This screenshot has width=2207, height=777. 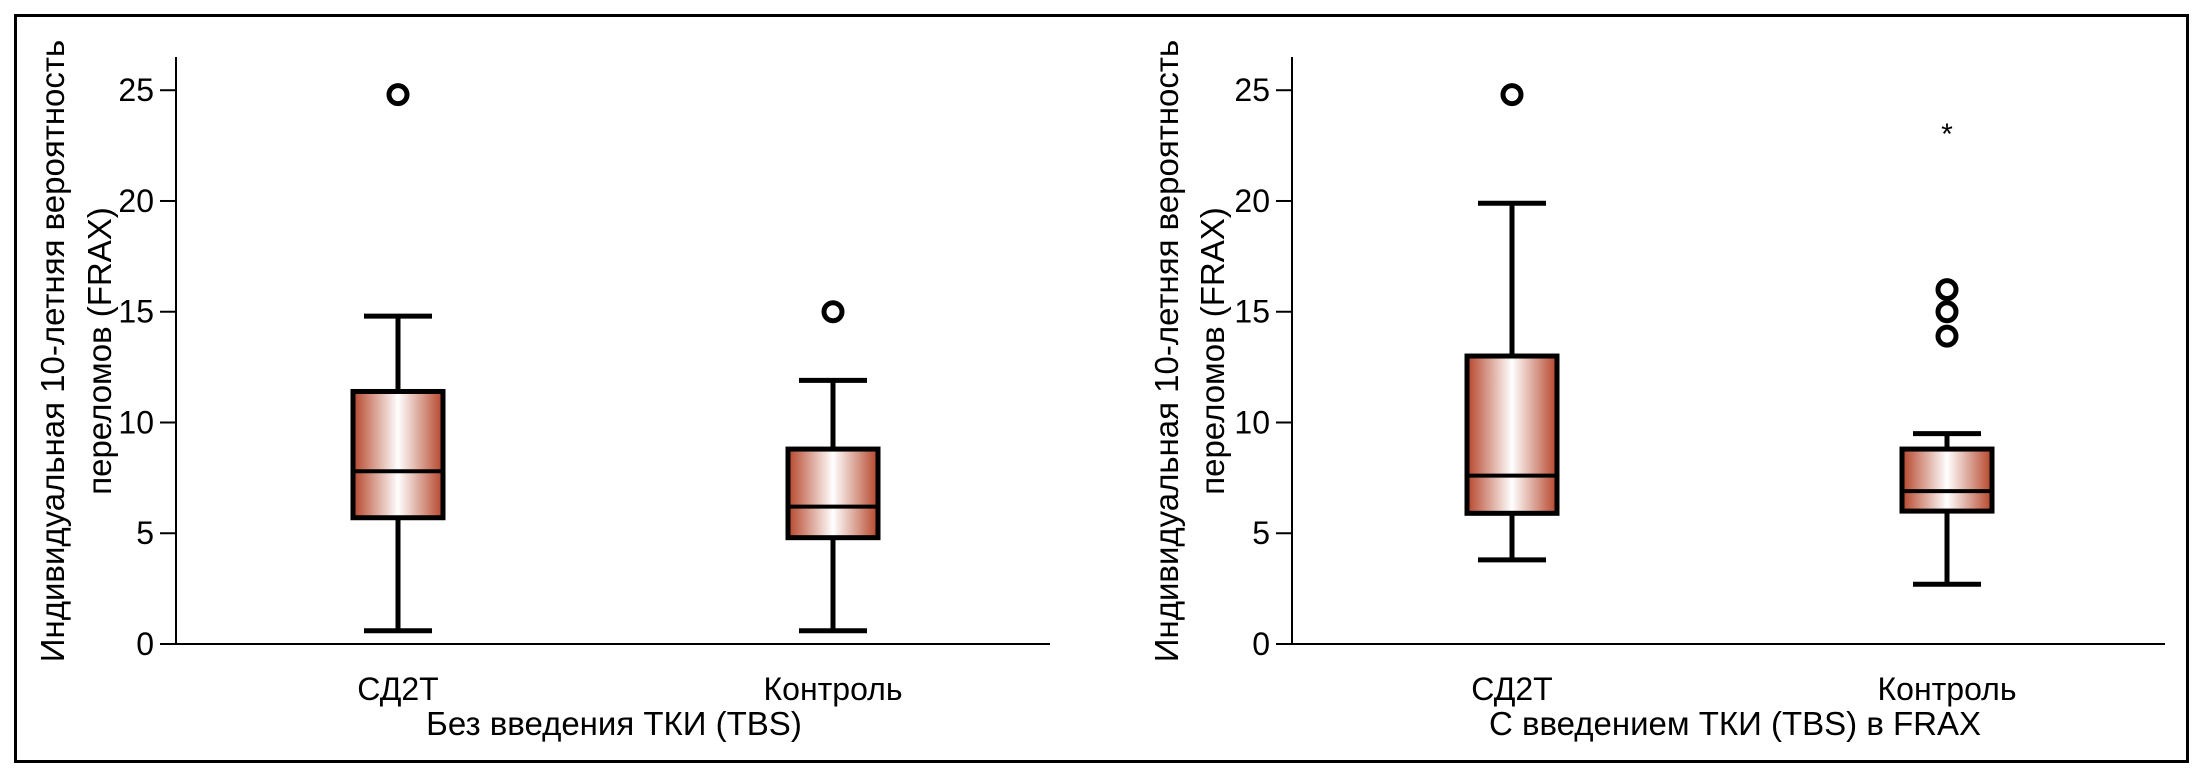 I want to click on box-group-control, so click(x=833, y=467).